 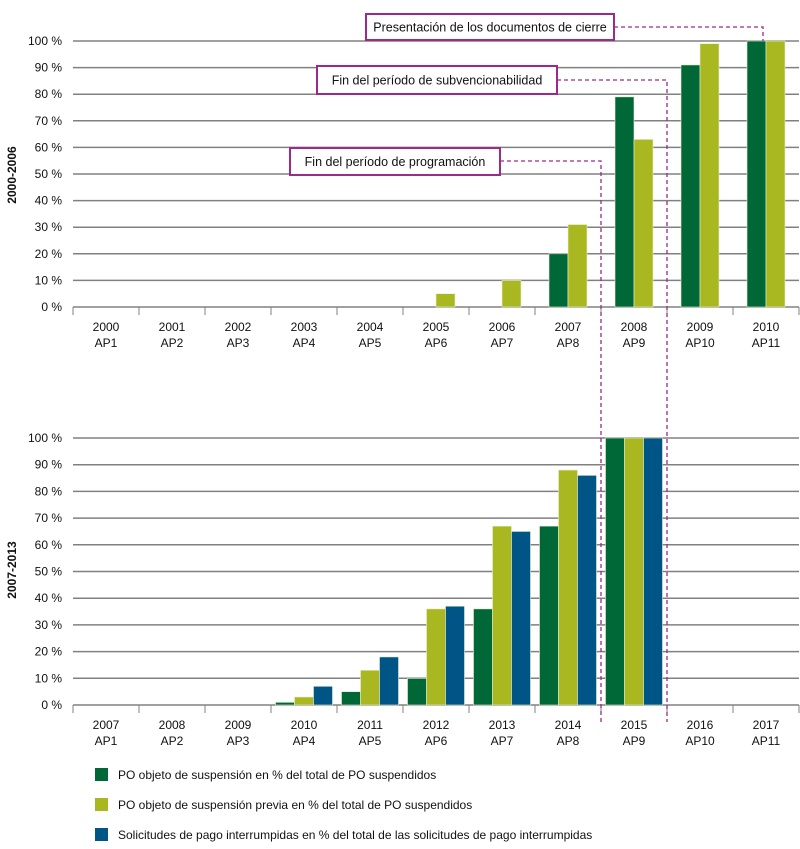 What do you see at coordinates (12, 175) in the screenshot?
I see `panel-label: 2000-2006` at bounding box center [12, 175].